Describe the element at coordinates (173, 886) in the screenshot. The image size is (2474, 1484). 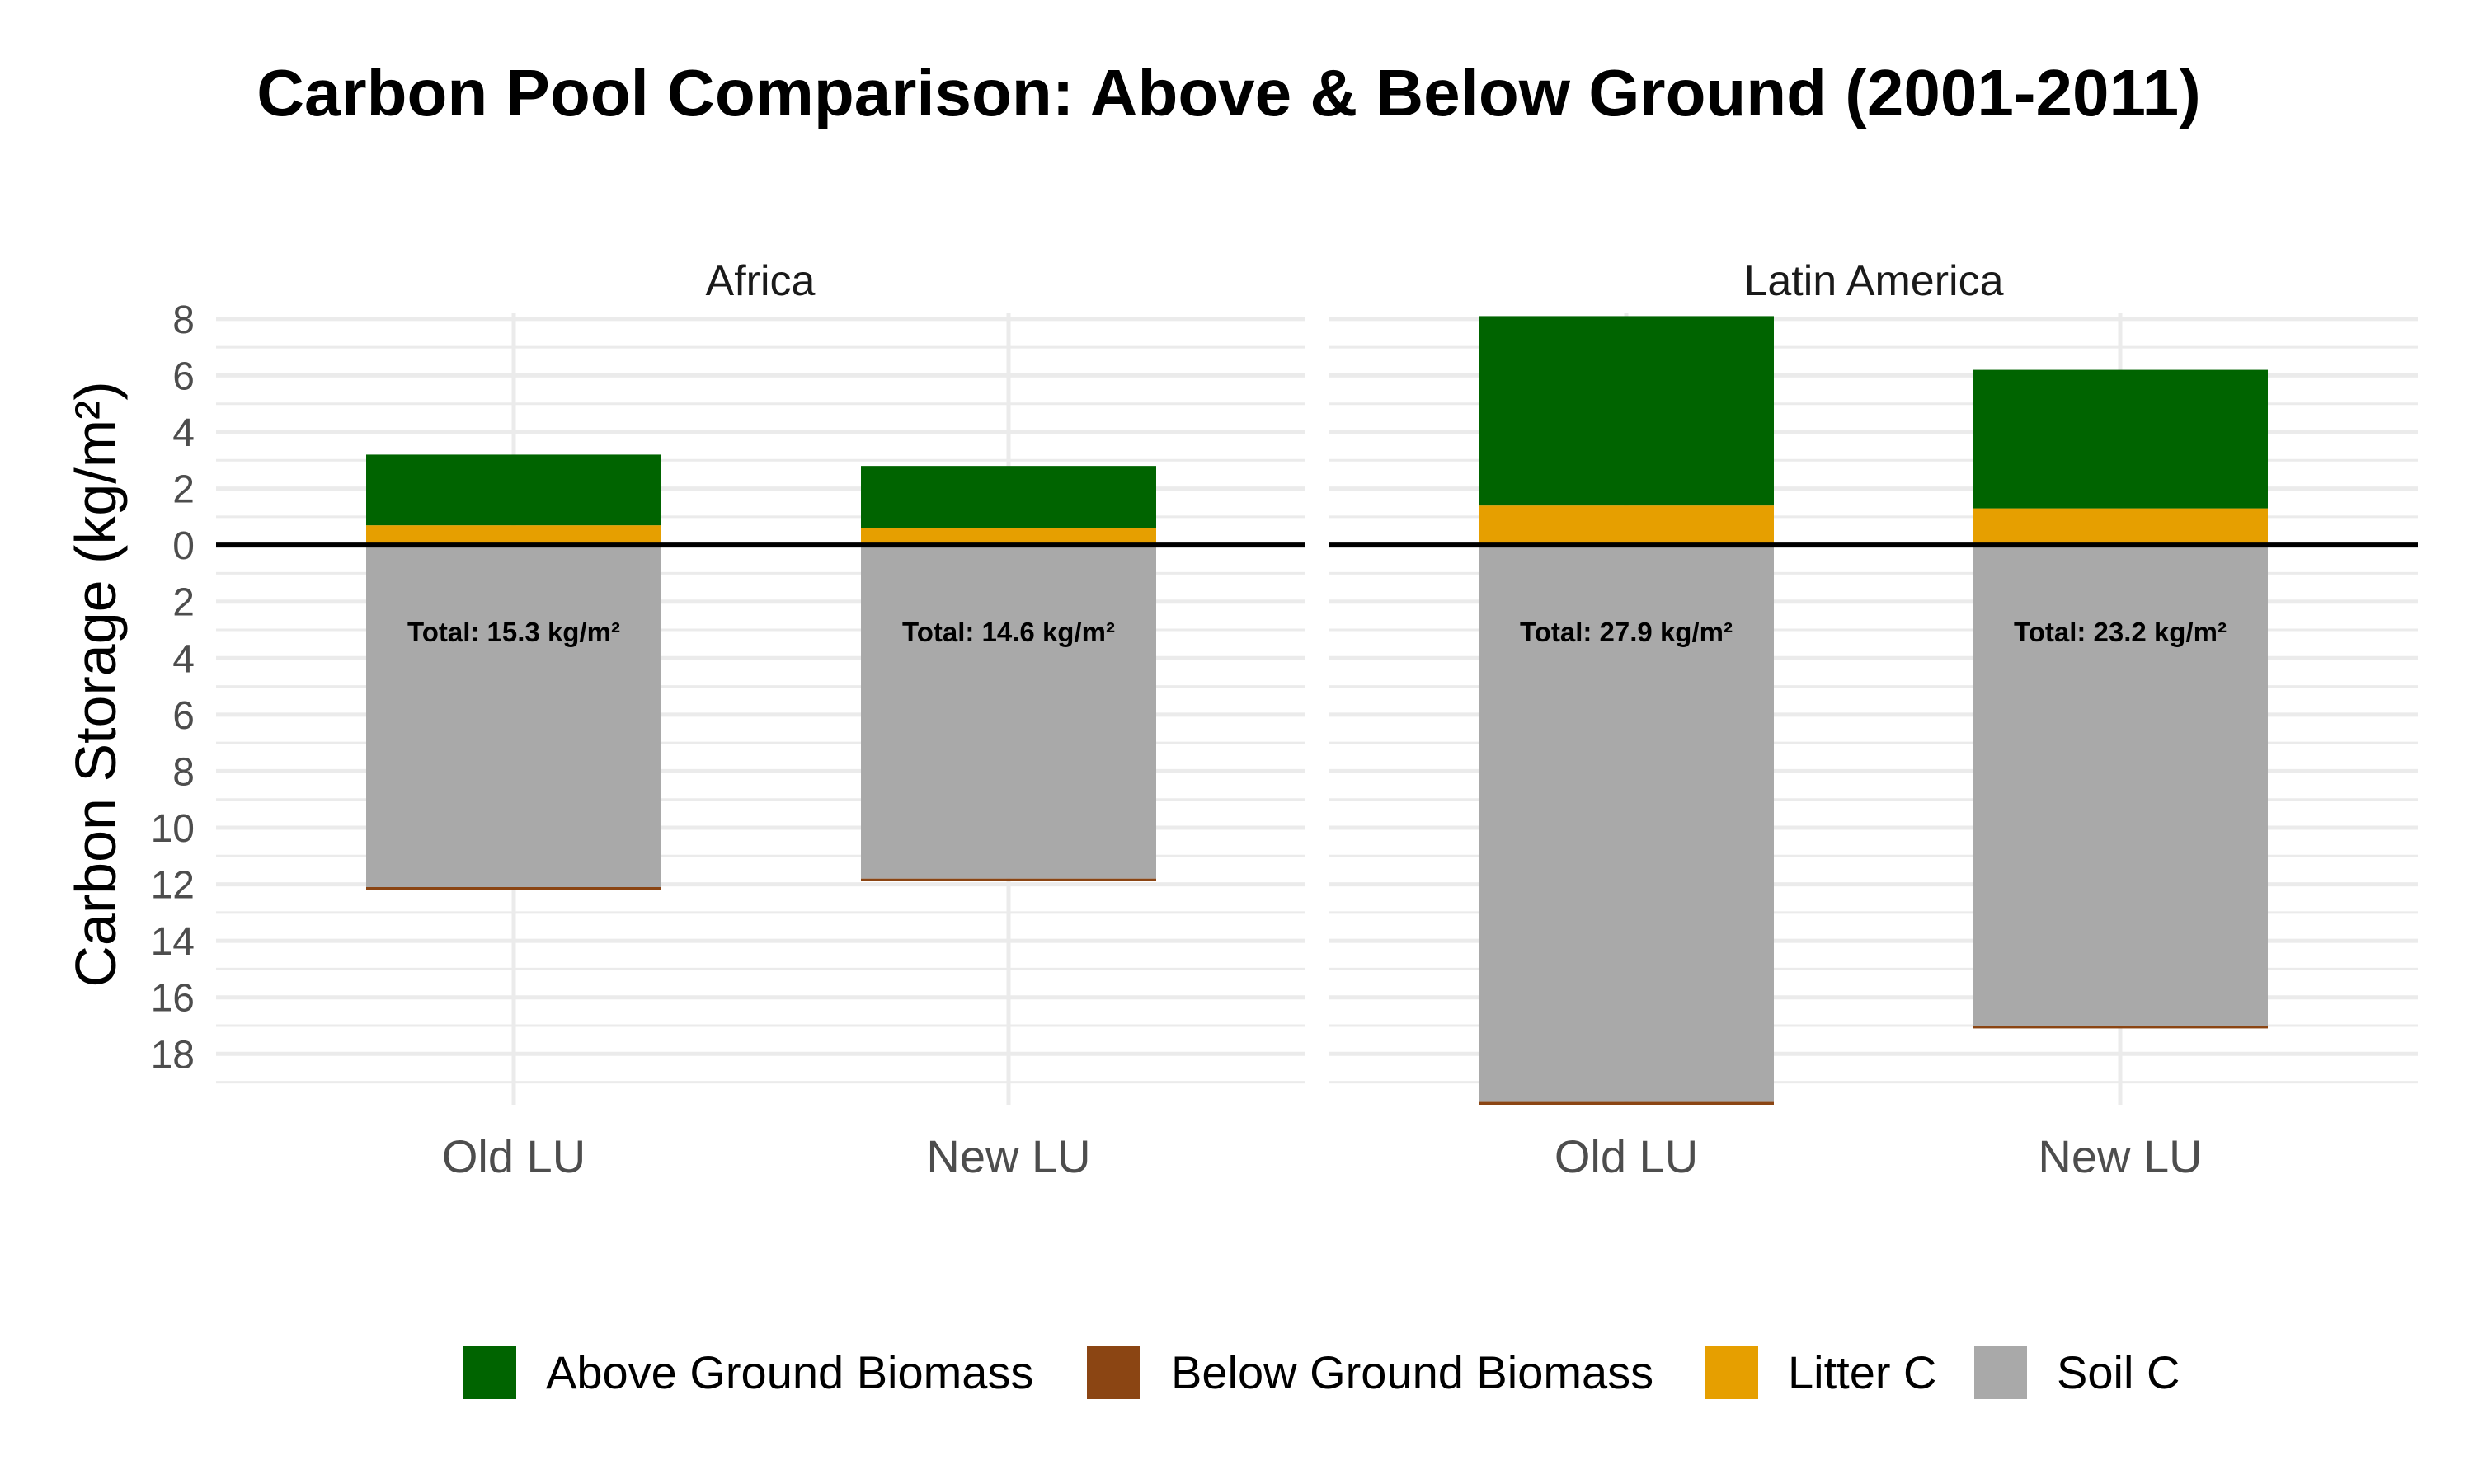
I see `y-tick-label: 12` at that location.